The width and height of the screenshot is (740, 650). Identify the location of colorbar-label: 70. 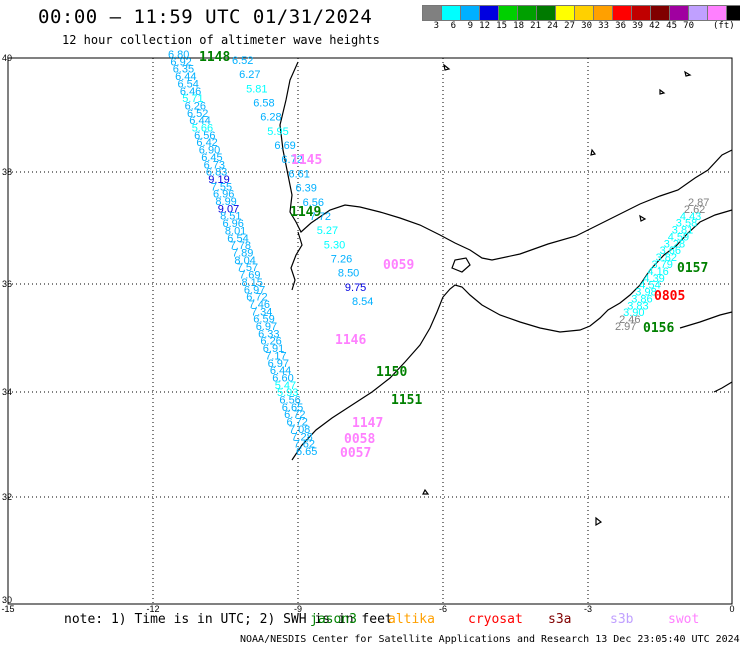
(688, 26).